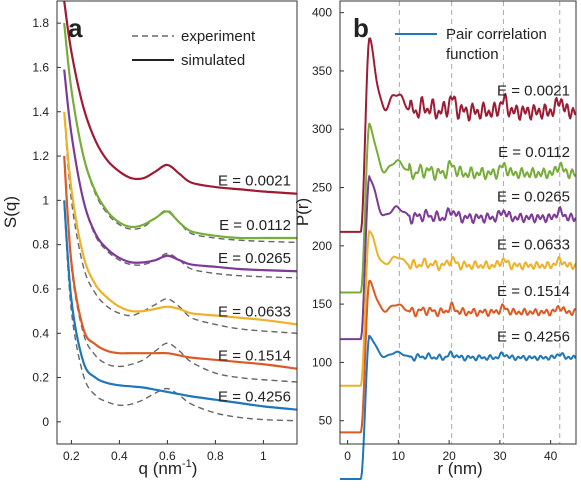 This screenshot has height=498, width=581. What do you see at coordinates (254, 311) in the screenshot?
I see `series-label-a-e-0-0633: E = 0.0633` at bounding box center [254, 311].